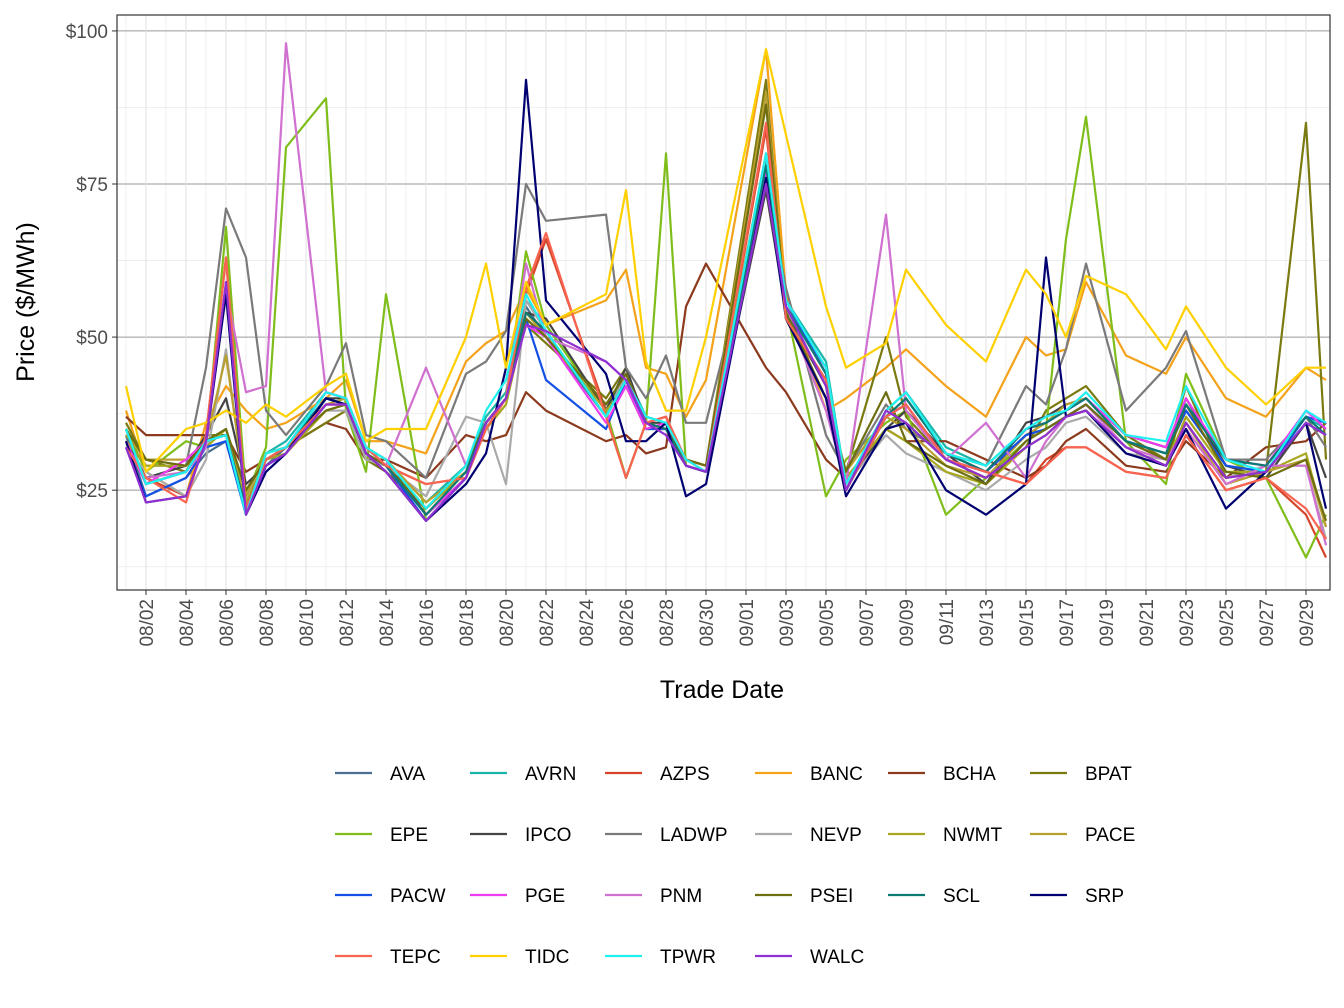 The height and width of the screenshot is (1008, 1344). What do you see at coordinates (685, 774) in the screenshot?
I see `legend-label: AZPS` at bounding box center [685, 774].